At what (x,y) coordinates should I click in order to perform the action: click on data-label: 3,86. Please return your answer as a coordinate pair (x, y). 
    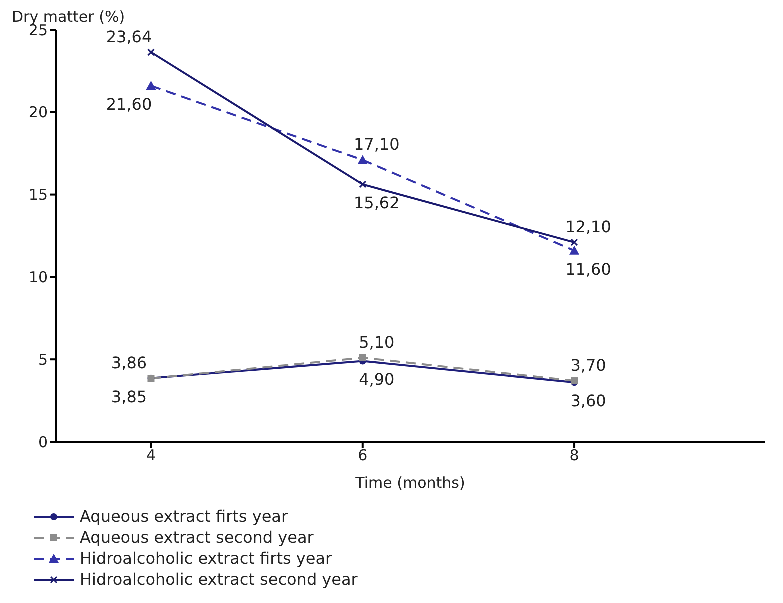
    Looking at the image, I should click on (129, 362).